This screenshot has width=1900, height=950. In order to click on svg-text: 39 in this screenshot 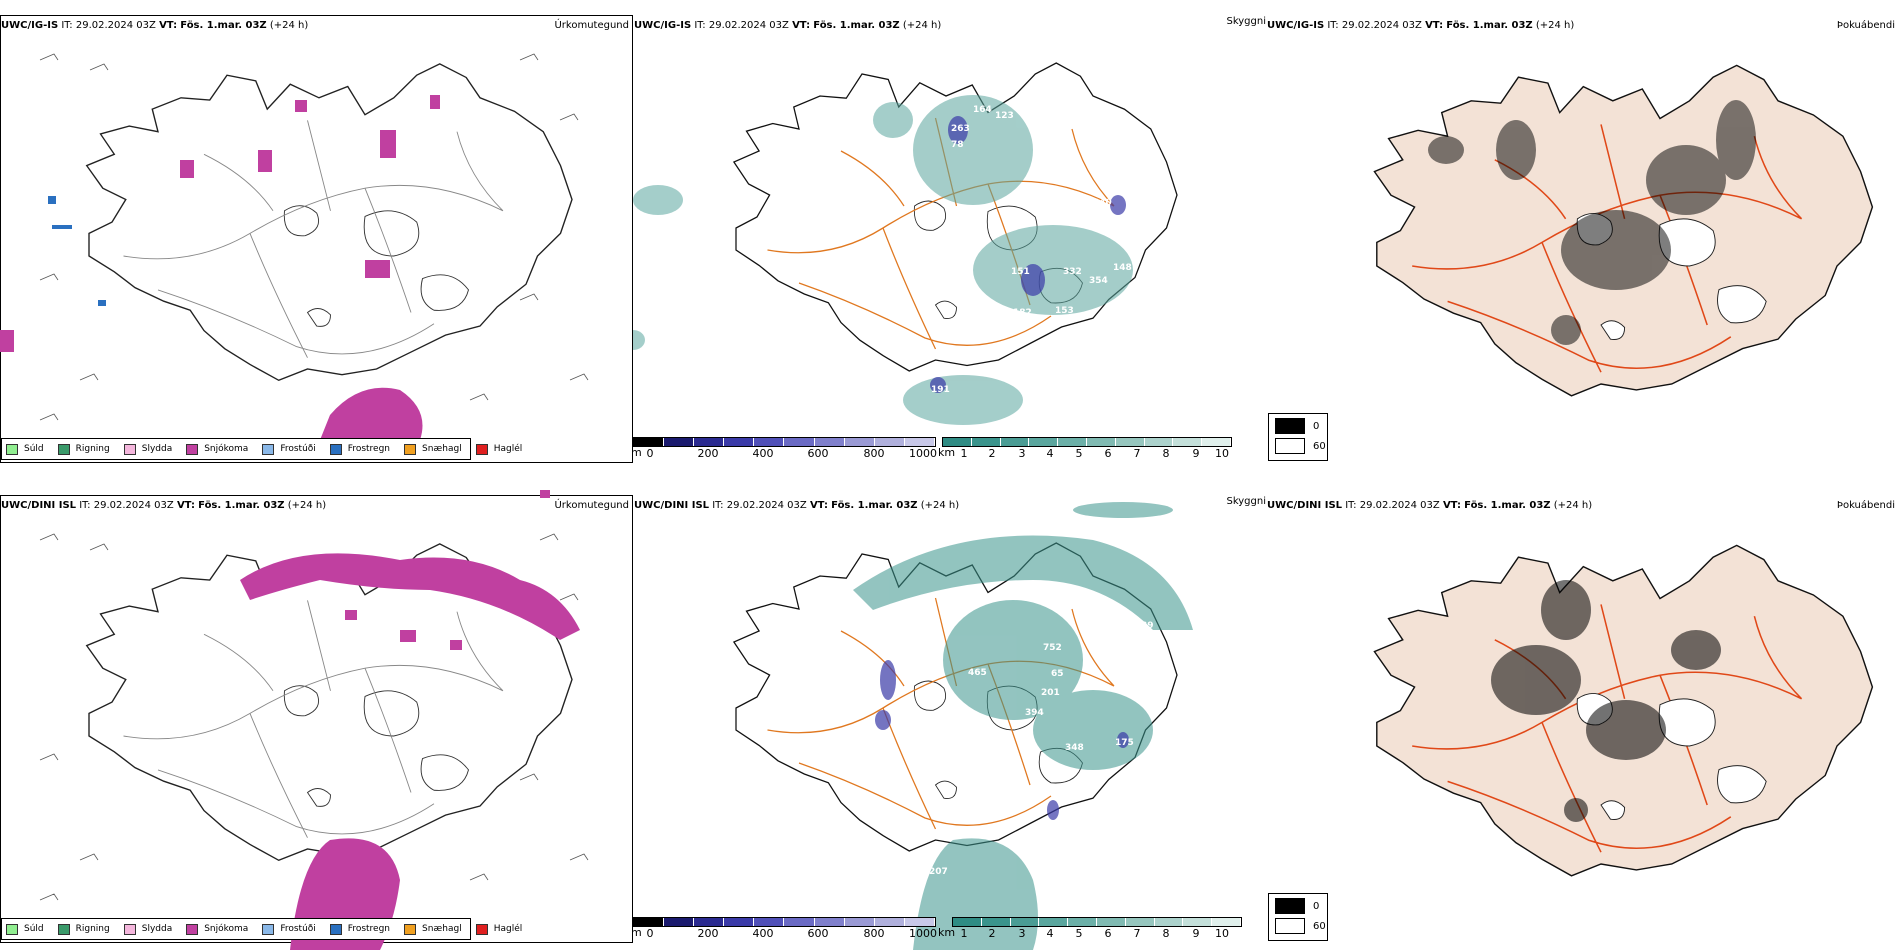, I will do `click(1147, 626)`.